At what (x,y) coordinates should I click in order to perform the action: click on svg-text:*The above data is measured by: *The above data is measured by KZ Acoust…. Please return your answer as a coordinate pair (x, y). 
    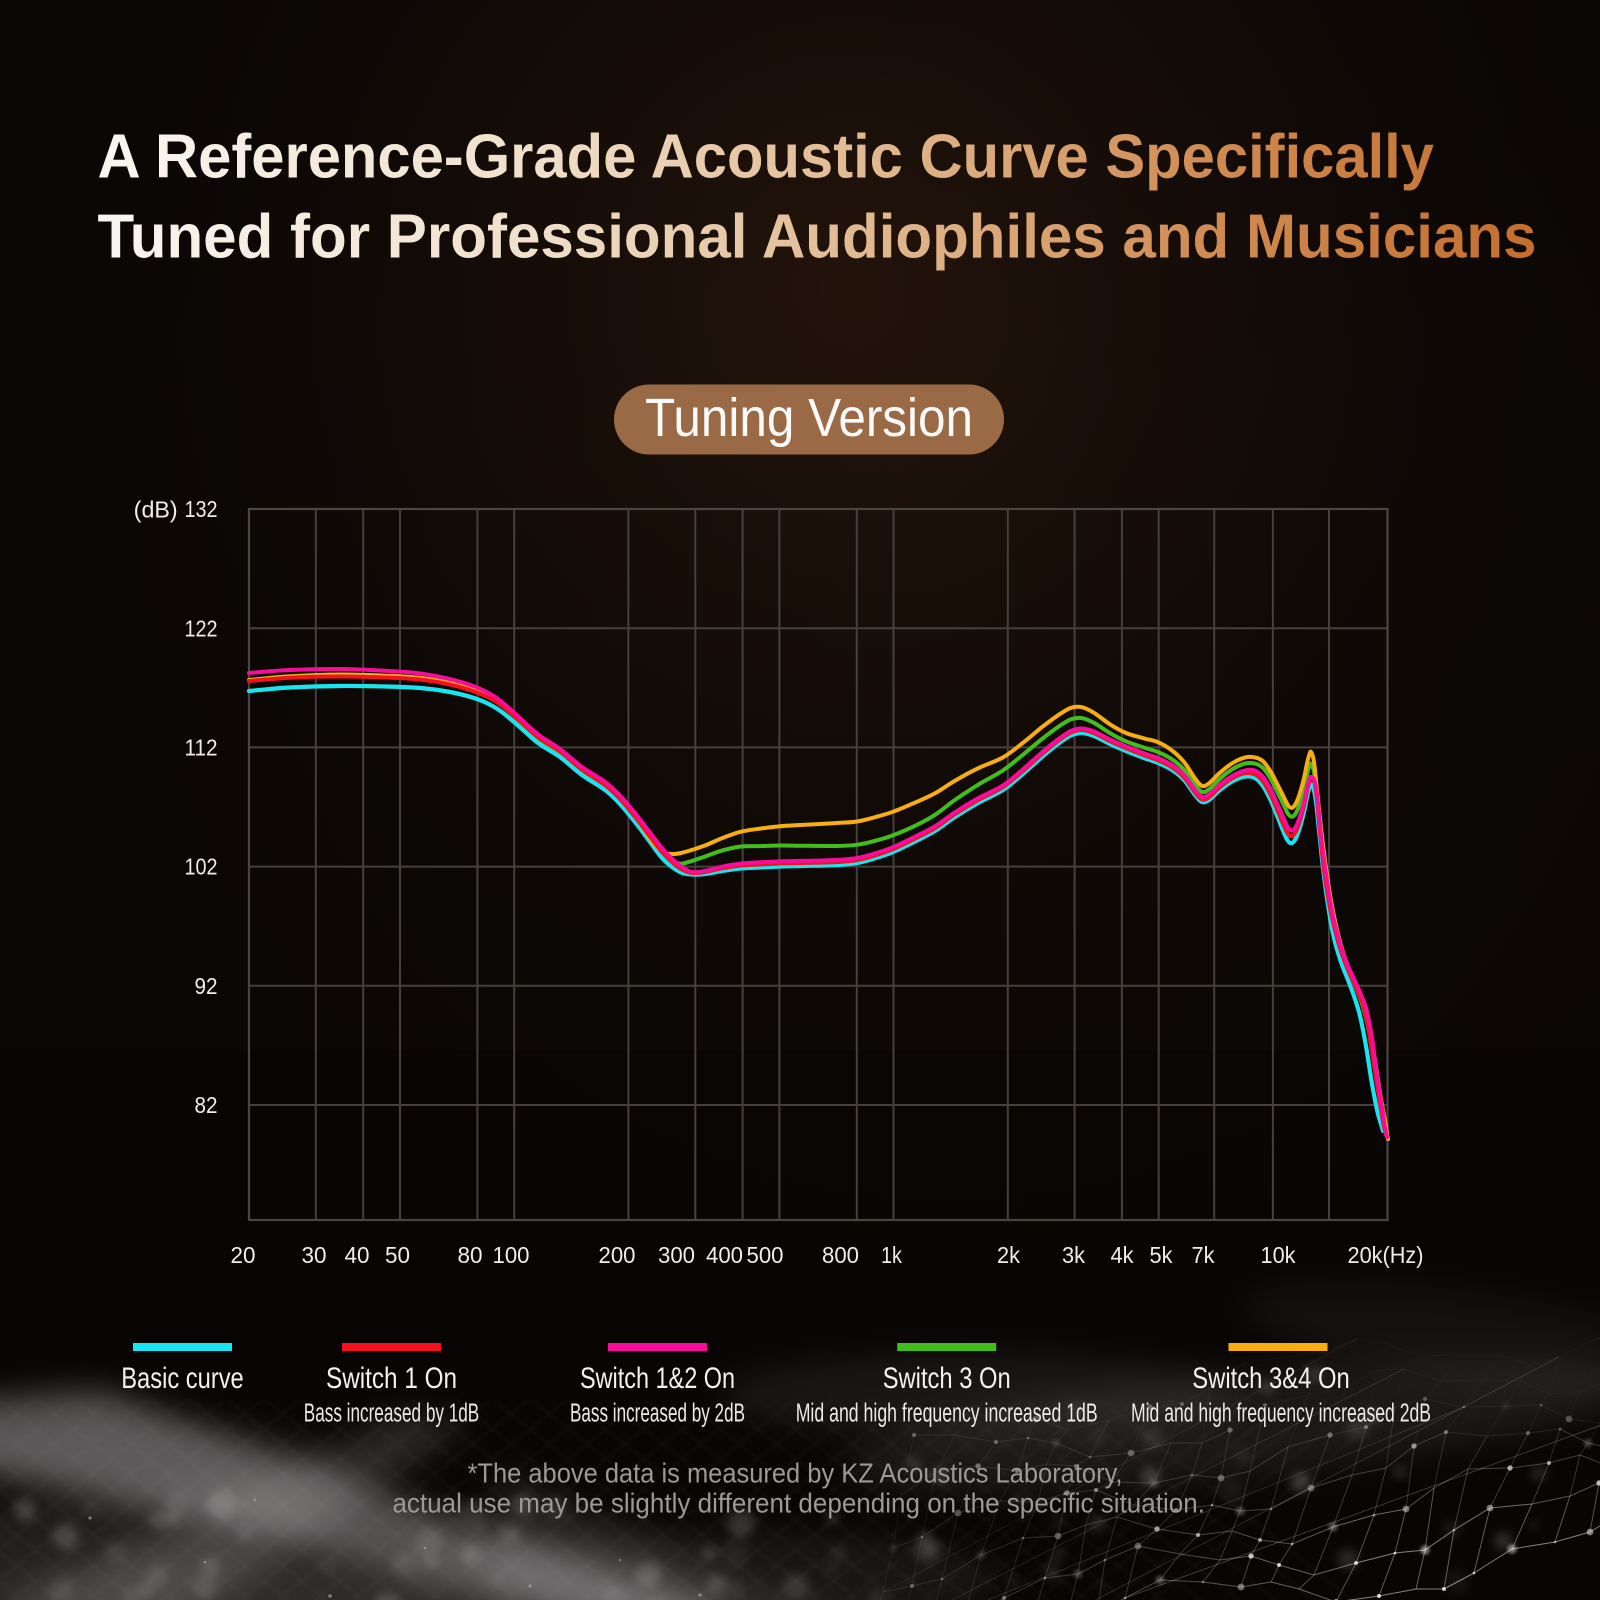
    Looking at the image, I should click on (795, 1473).